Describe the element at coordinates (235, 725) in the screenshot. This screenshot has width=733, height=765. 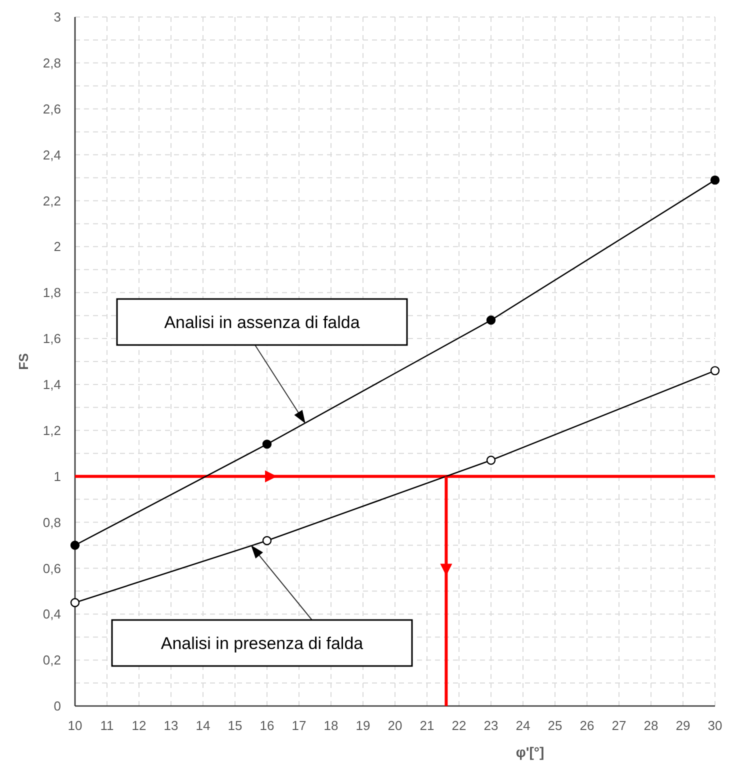
I see `x-tick-label: 15` at that location.